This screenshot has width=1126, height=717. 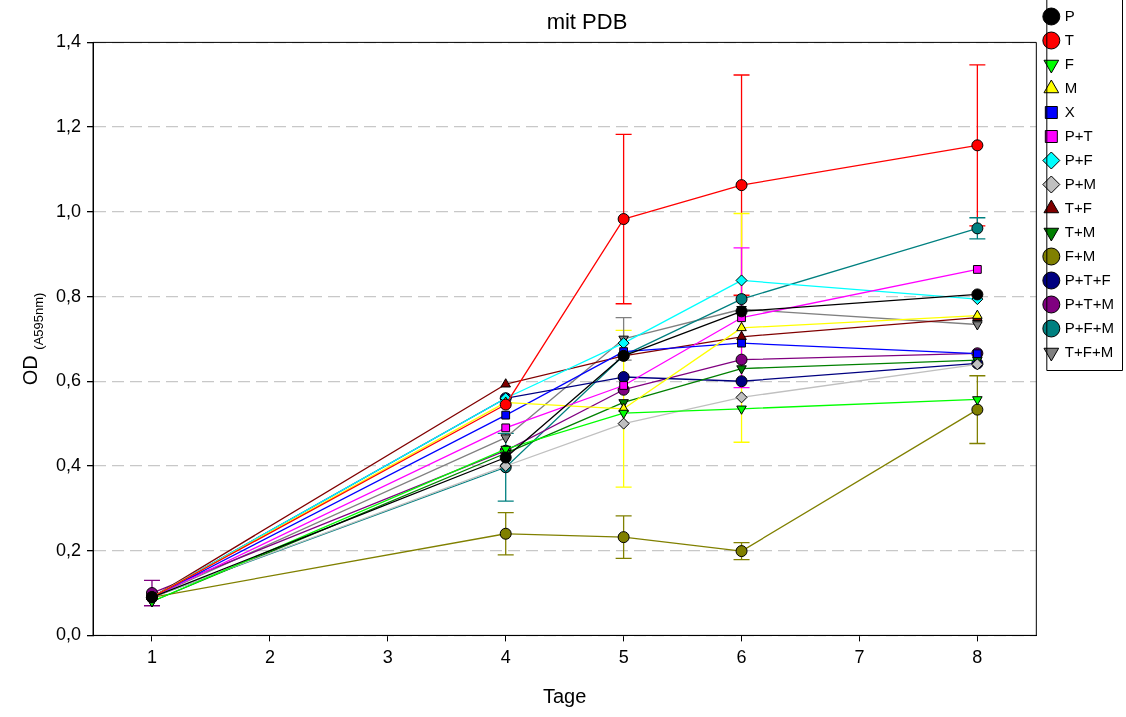 What do you see at coordinates (32, 339) in the screenshot?
I see `y-axis-title: OD (A595nm)` at bounding box center [32, 339].